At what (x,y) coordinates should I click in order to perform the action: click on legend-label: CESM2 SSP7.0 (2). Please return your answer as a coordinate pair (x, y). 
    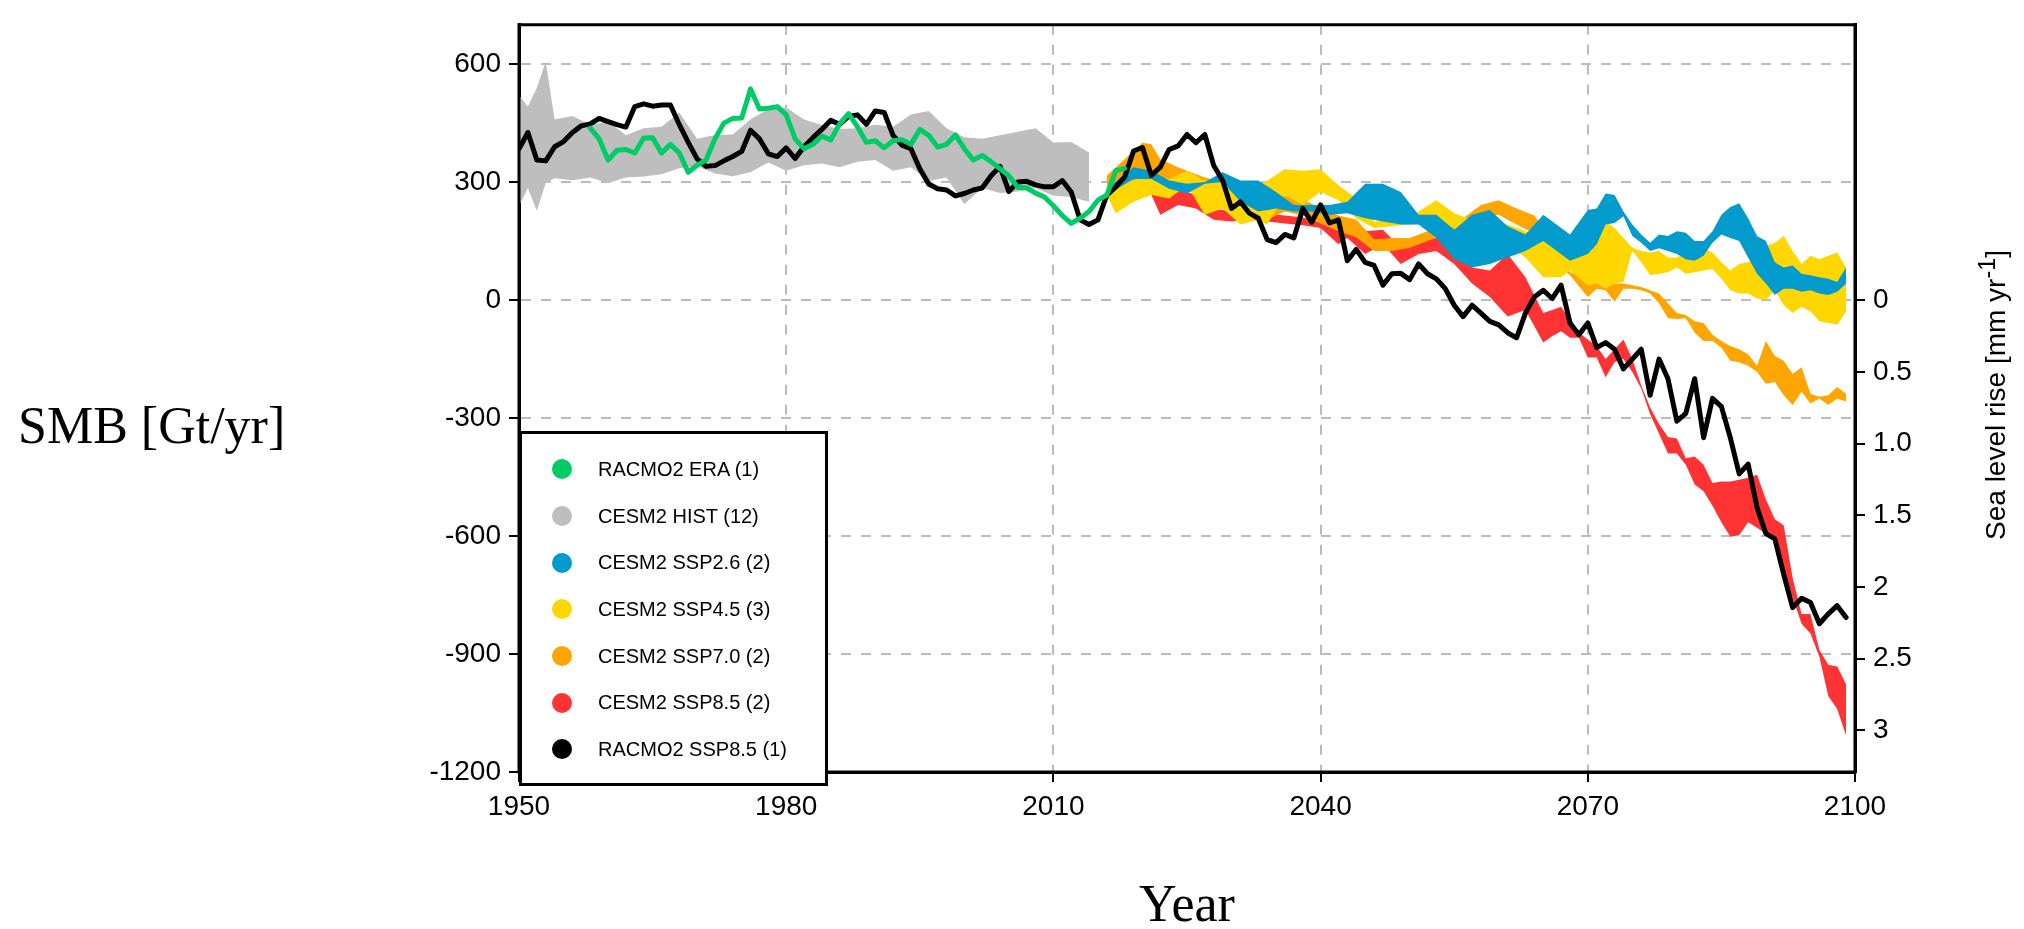
    Looking at the image, I should click on (684, 656).